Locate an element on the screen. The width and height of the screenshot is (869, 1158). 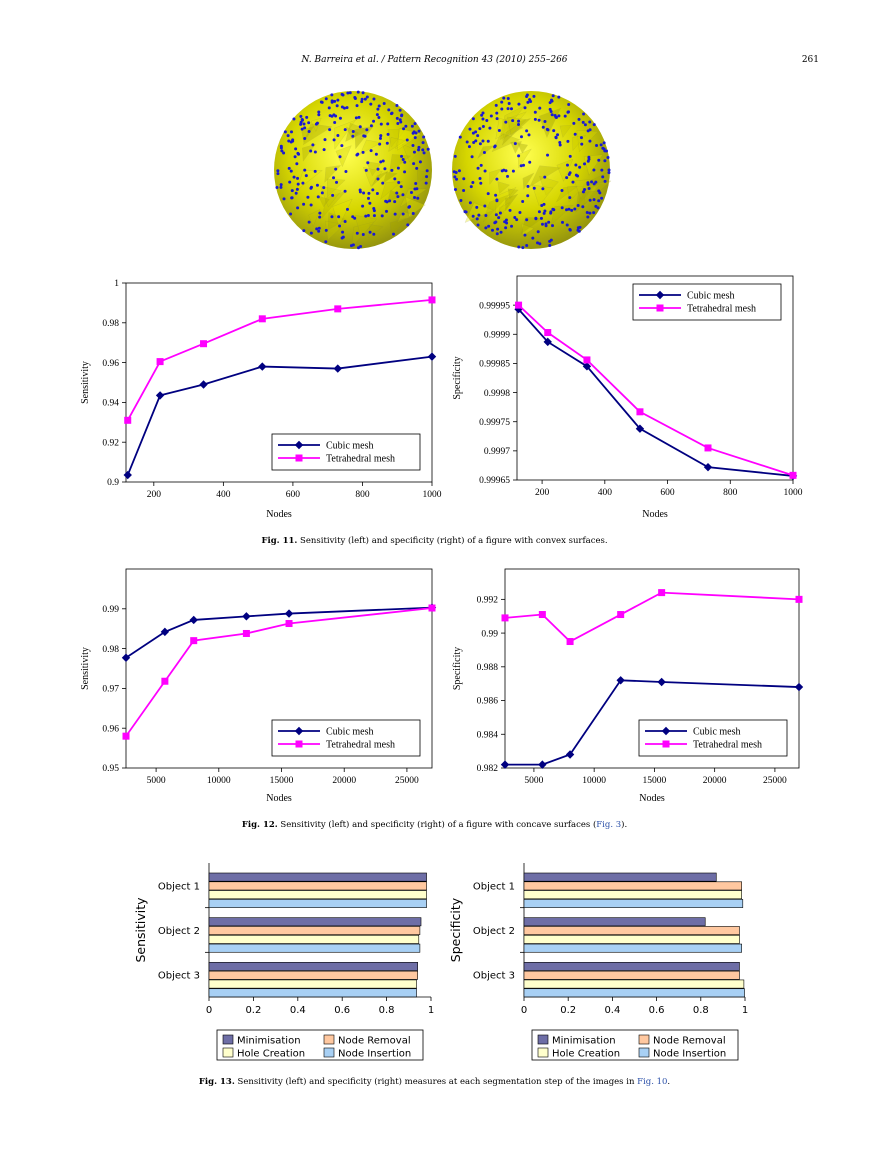
category-label: Object 2 is located at coordinates (494, 931).